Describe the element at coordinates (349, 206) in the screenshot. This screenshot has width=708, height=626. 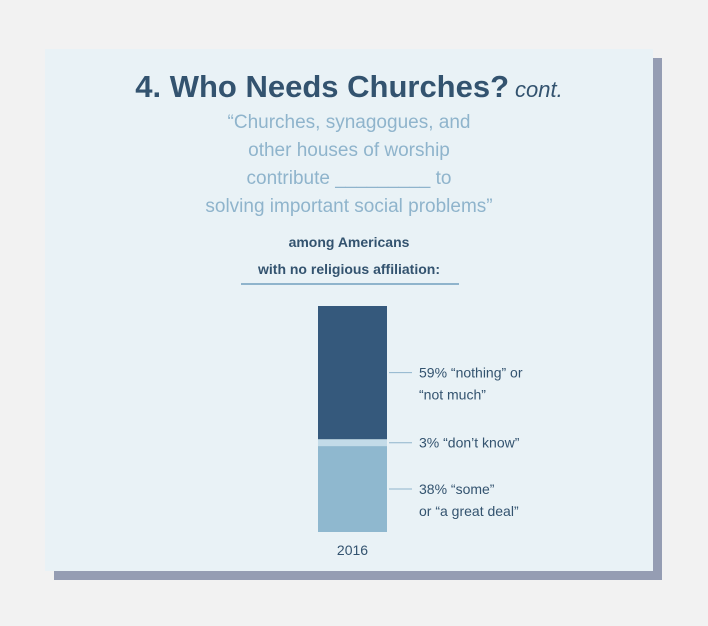
I see `quote-line: solving important social problems”` at that location.